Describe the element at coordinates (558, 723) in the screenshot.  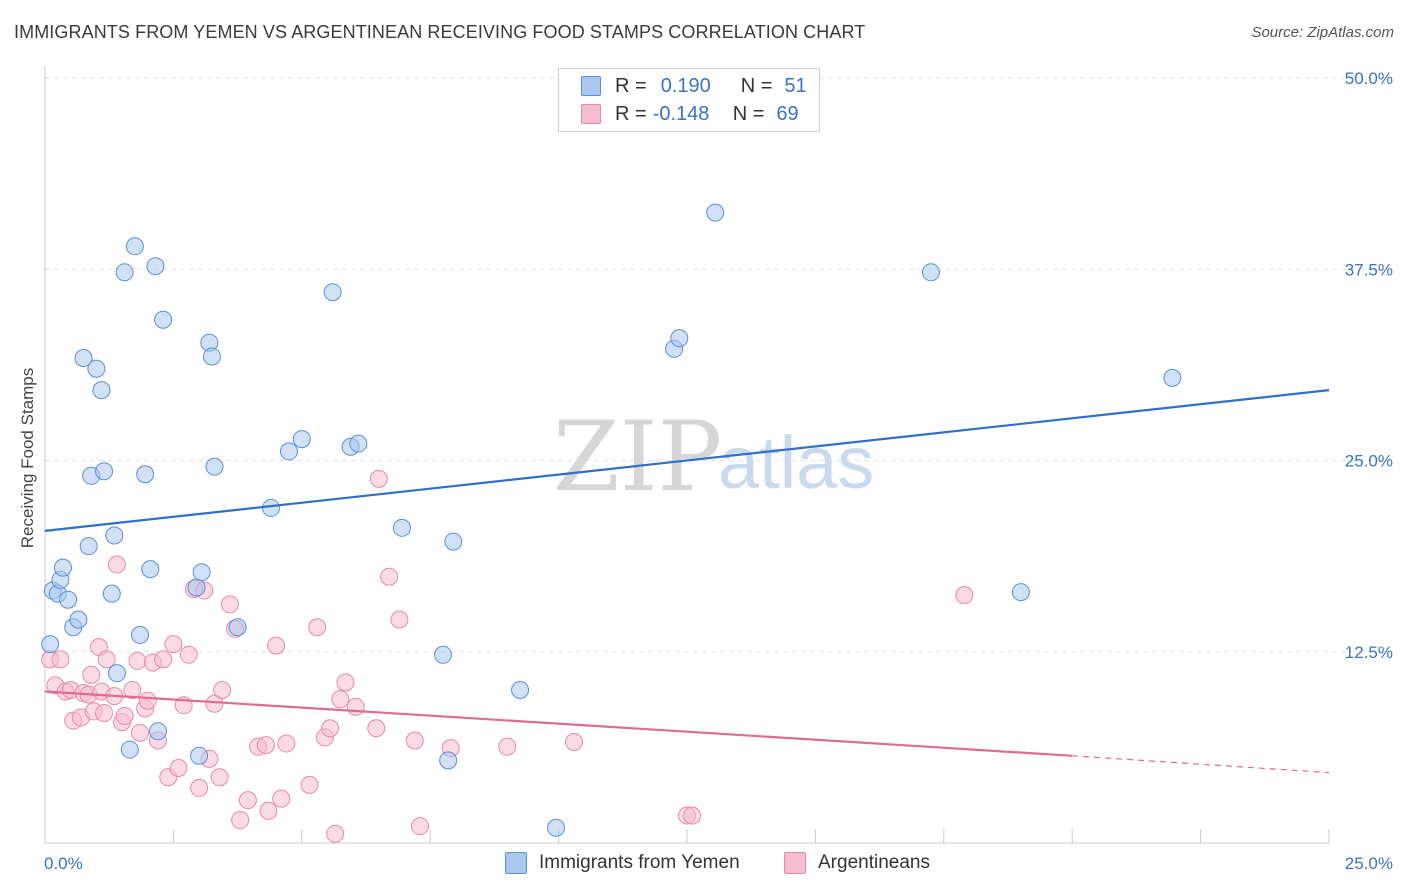
I see `argentineans-trend-line` at that location.